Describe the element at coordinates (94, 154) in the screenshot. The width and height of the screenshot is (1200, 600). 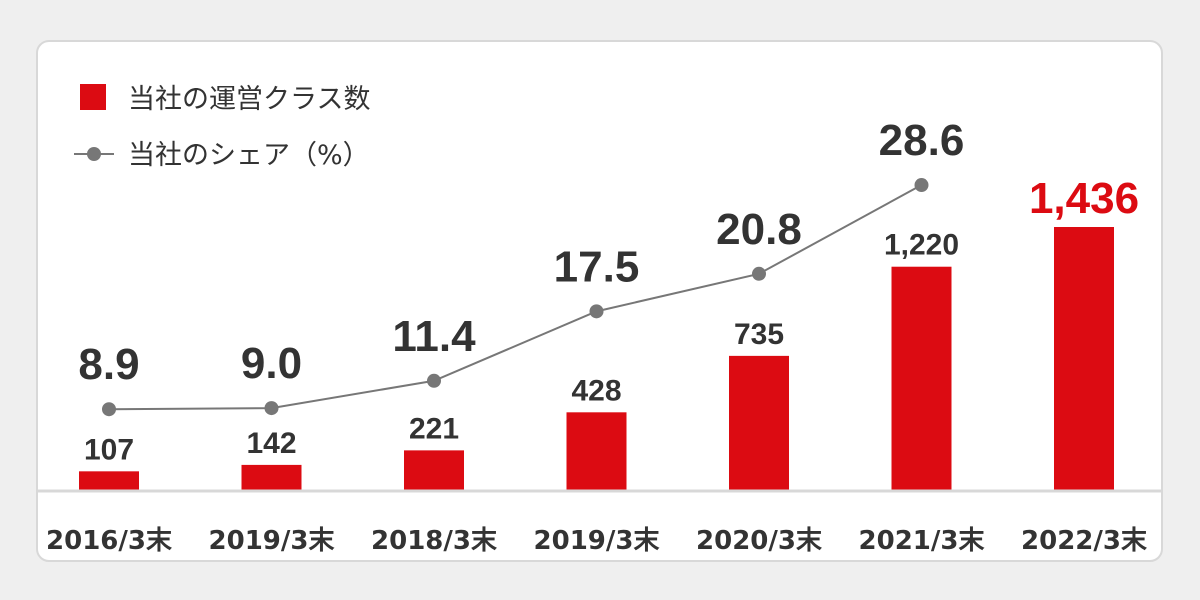
I see `legend-marker-swatch` at that location.